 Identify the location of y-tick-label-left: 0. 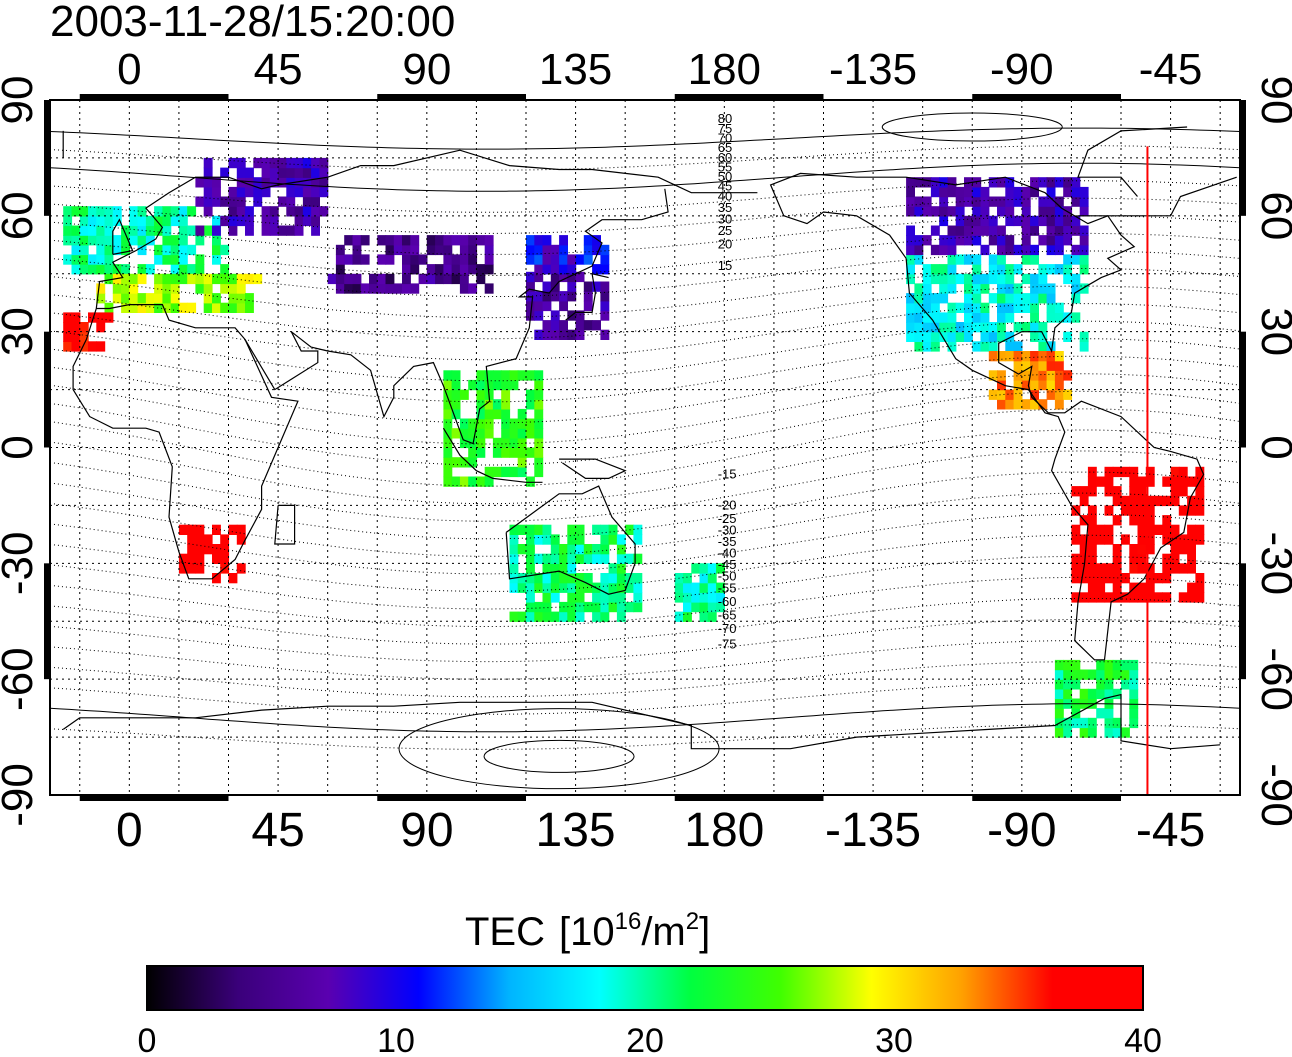
(21, 447).